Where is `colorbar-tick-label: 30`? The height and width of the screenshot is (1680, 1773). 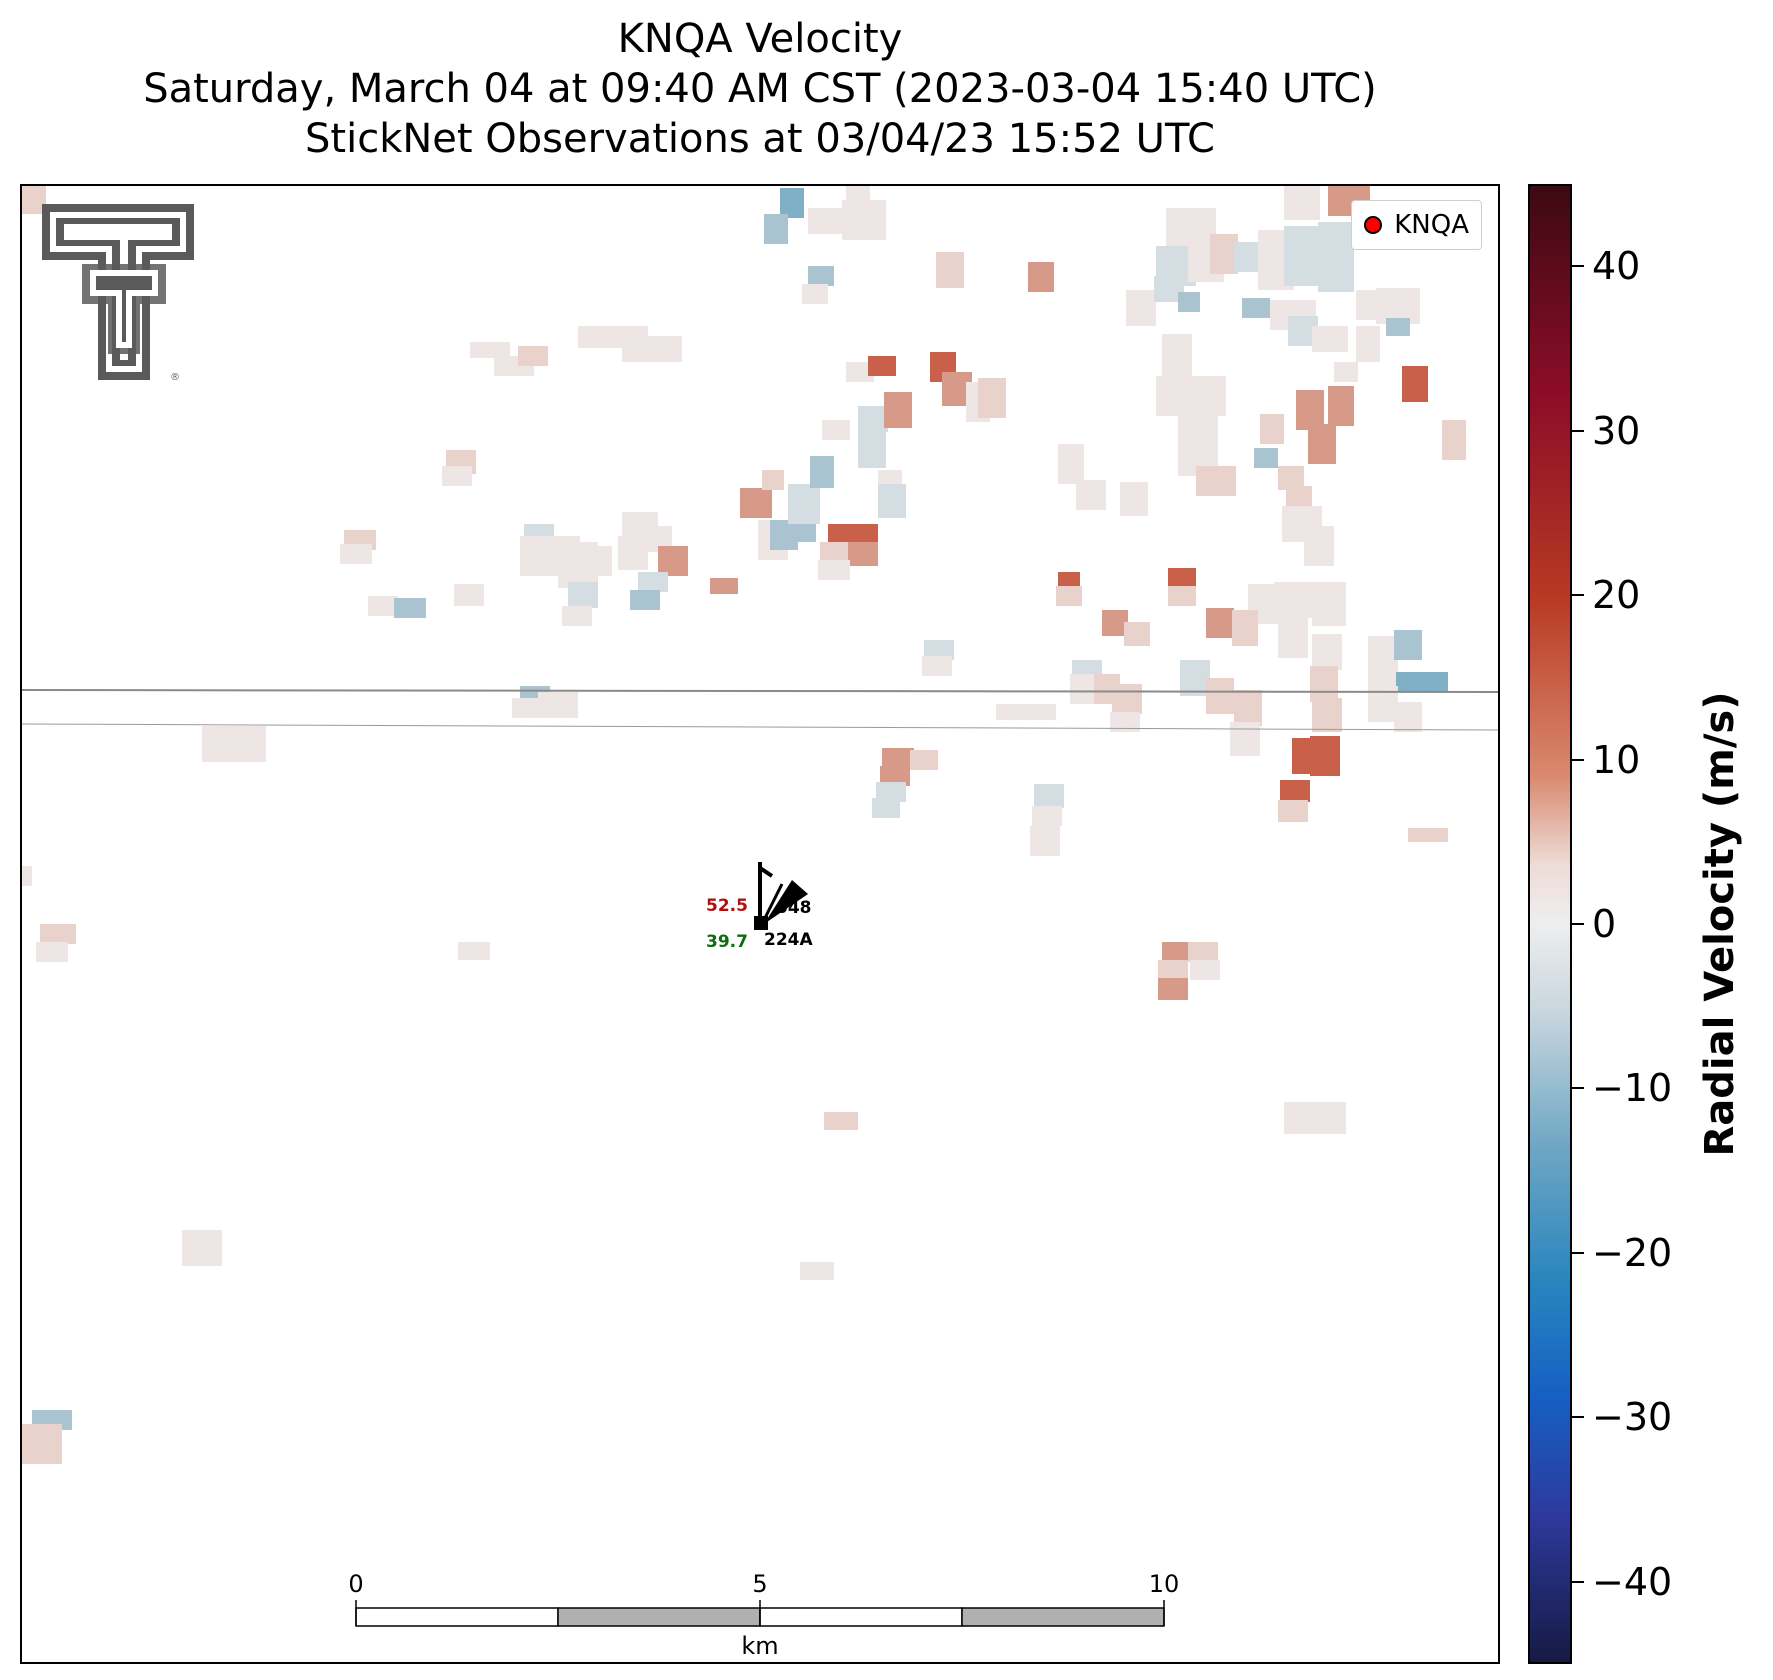 colorbar-tick-label: 30 is located at coordinates (1616, 430).